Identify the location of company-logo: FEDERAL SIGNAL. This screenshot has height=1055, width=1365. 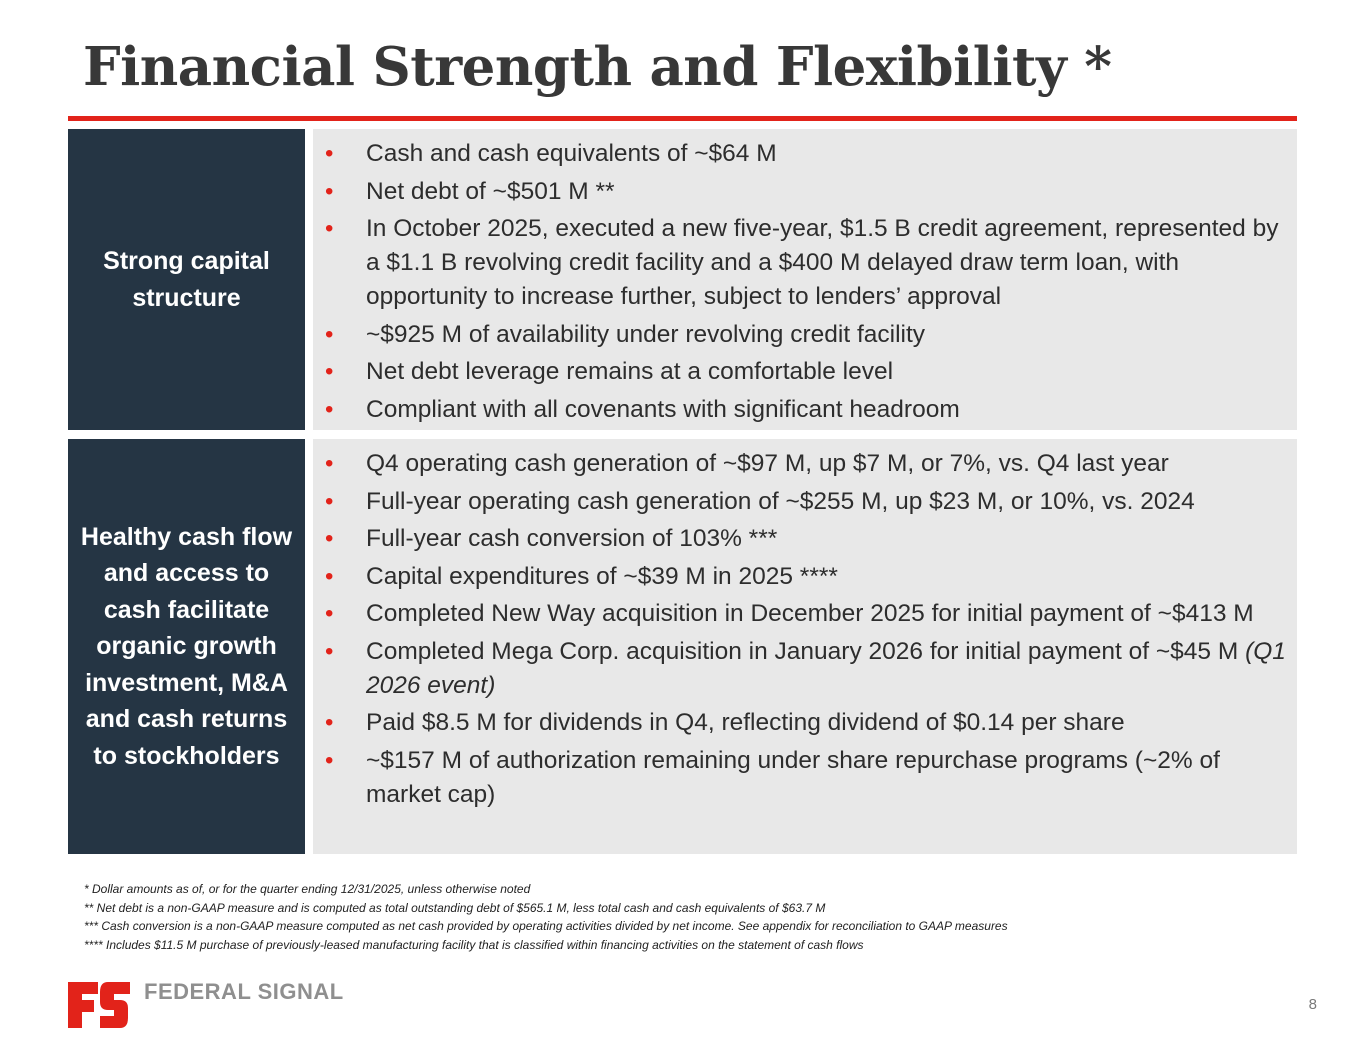
(213, 1000).